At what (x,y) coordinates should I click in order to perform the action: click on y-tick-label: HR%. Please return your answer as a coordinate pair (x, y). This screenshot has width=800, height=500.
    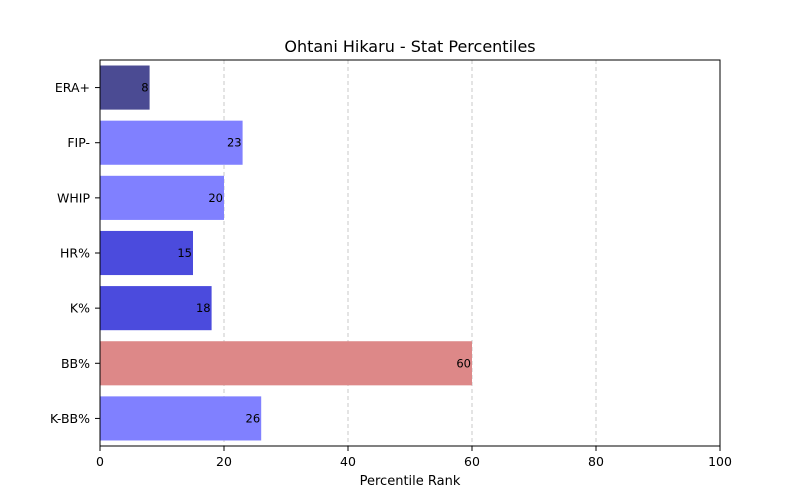
    Looking at the image, I should click on (75, 253).